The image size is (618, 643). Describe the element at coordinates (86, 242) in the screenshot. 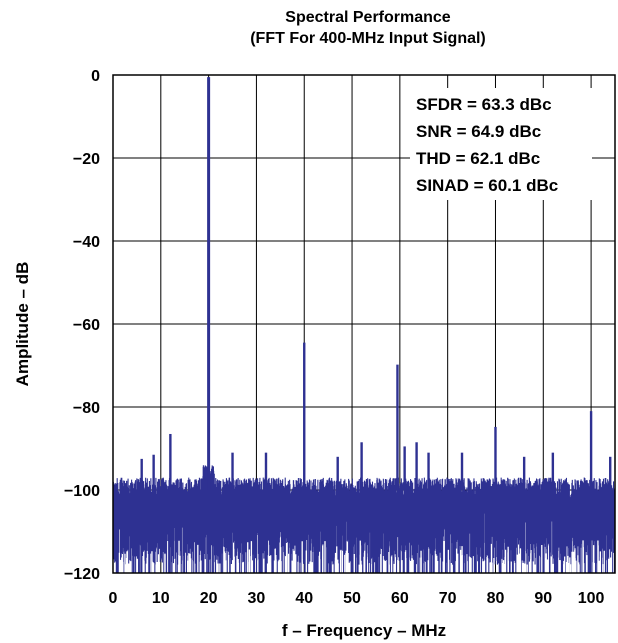

I see `y-tick-label: −40` at that location.